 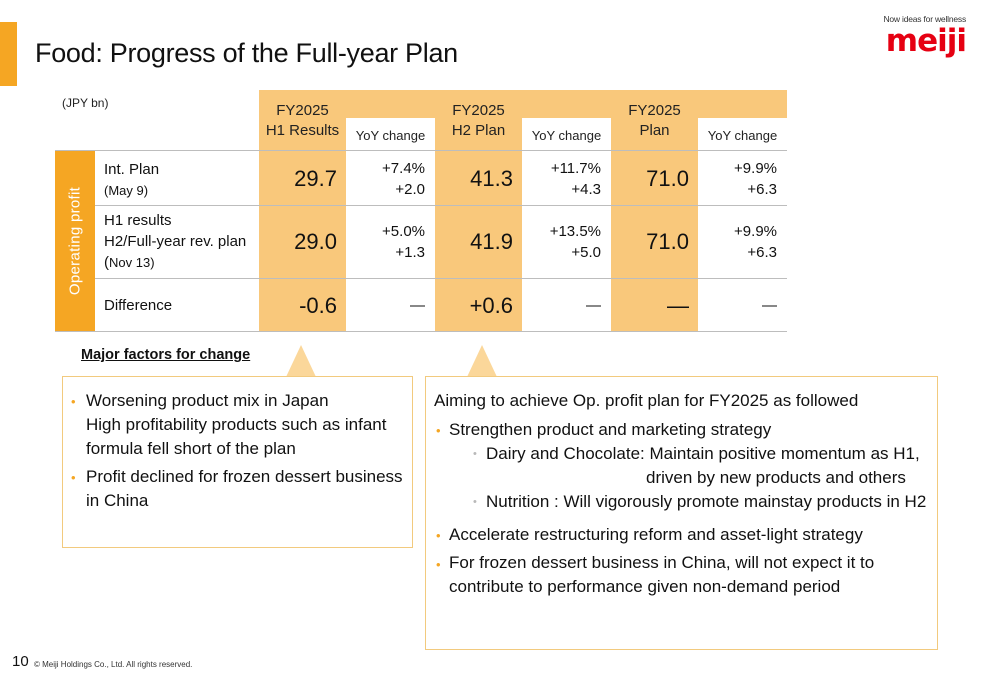 I want to click on value-h2-int-plan: 41.3, so click(x=491, y=178).